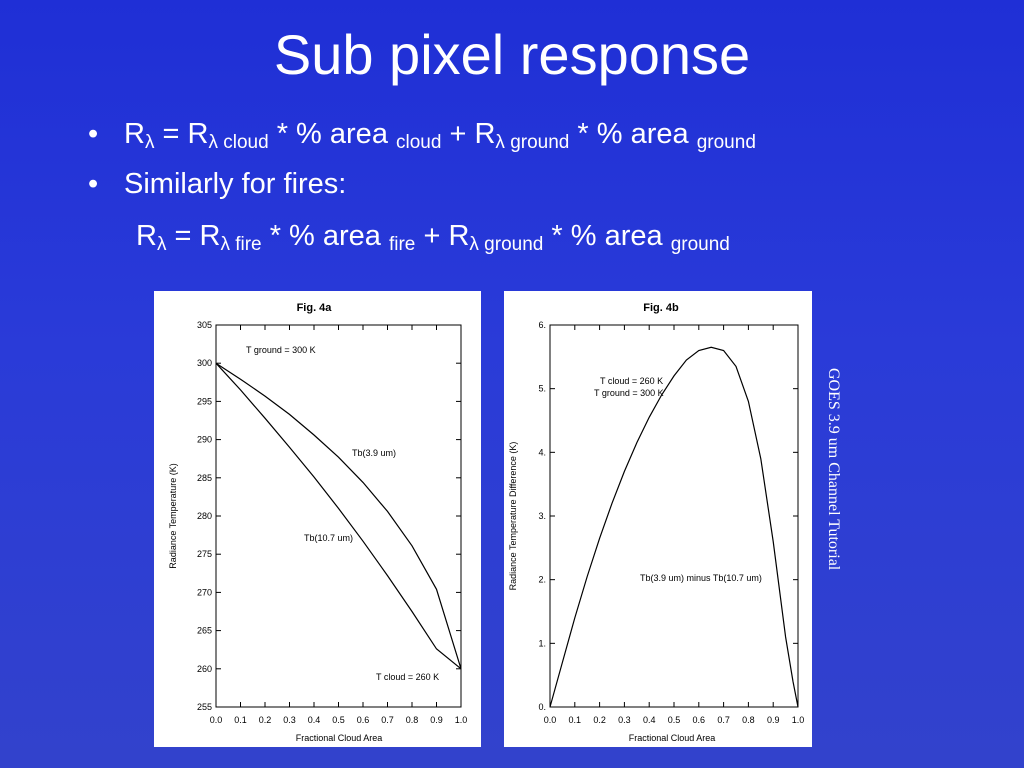 This screenshot has height=768, width=1024. What do you see at coordinates (204, 401) in the screenshot?
I see `fig-4a-y-tick-label: 295` at bounding box center [204, 401].